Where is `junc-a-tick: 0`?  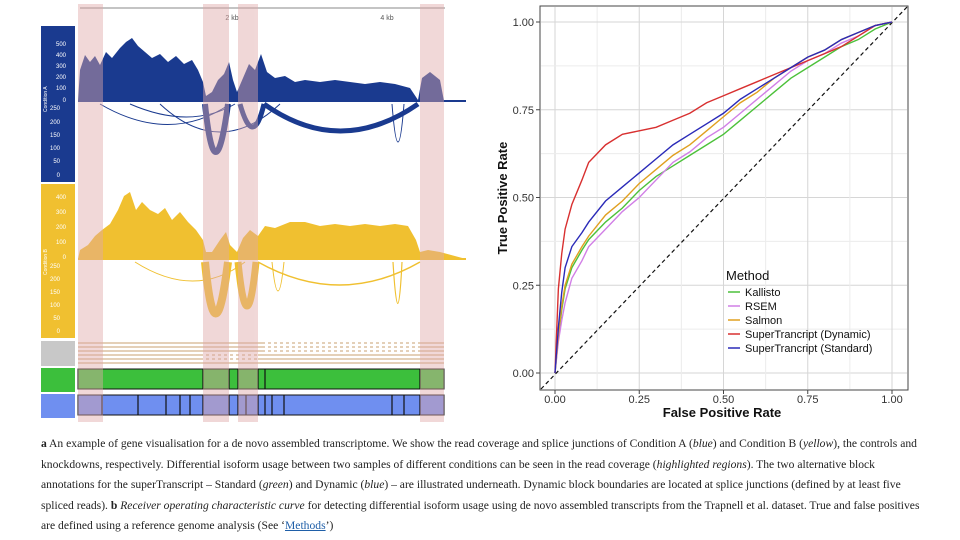
junc-a-tick: 0 is located at coordinates (59, 176).